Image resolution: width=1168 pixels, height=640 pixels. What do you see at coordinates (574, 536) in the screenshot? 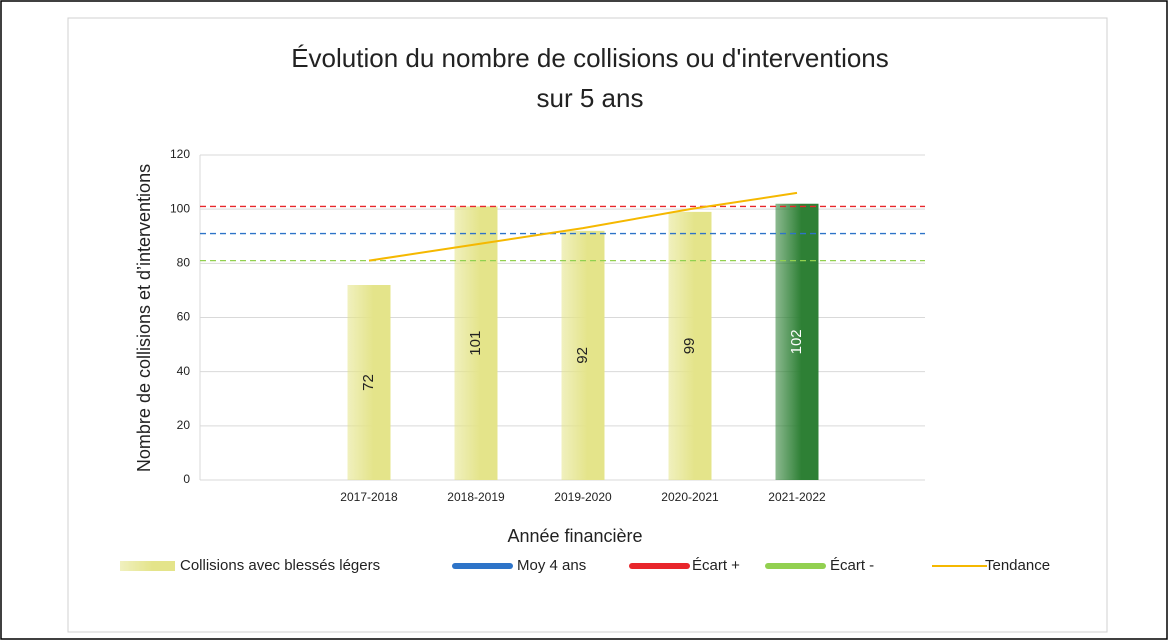
I see `x-axis-title: Année financière` at bounding box center [574, 536].